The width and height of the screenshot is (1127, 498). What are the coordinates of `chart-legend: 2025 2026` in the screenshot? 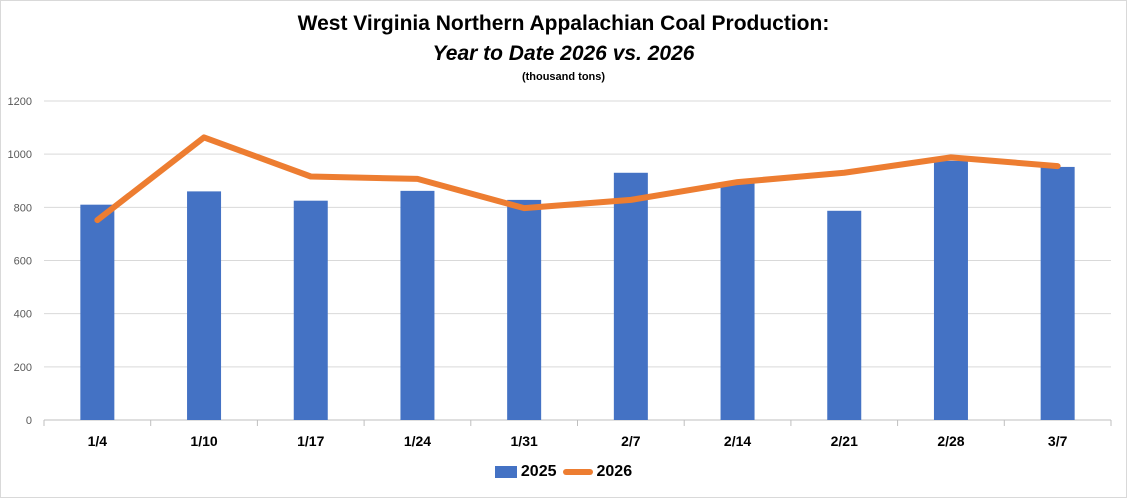 It's located at (563, 472).